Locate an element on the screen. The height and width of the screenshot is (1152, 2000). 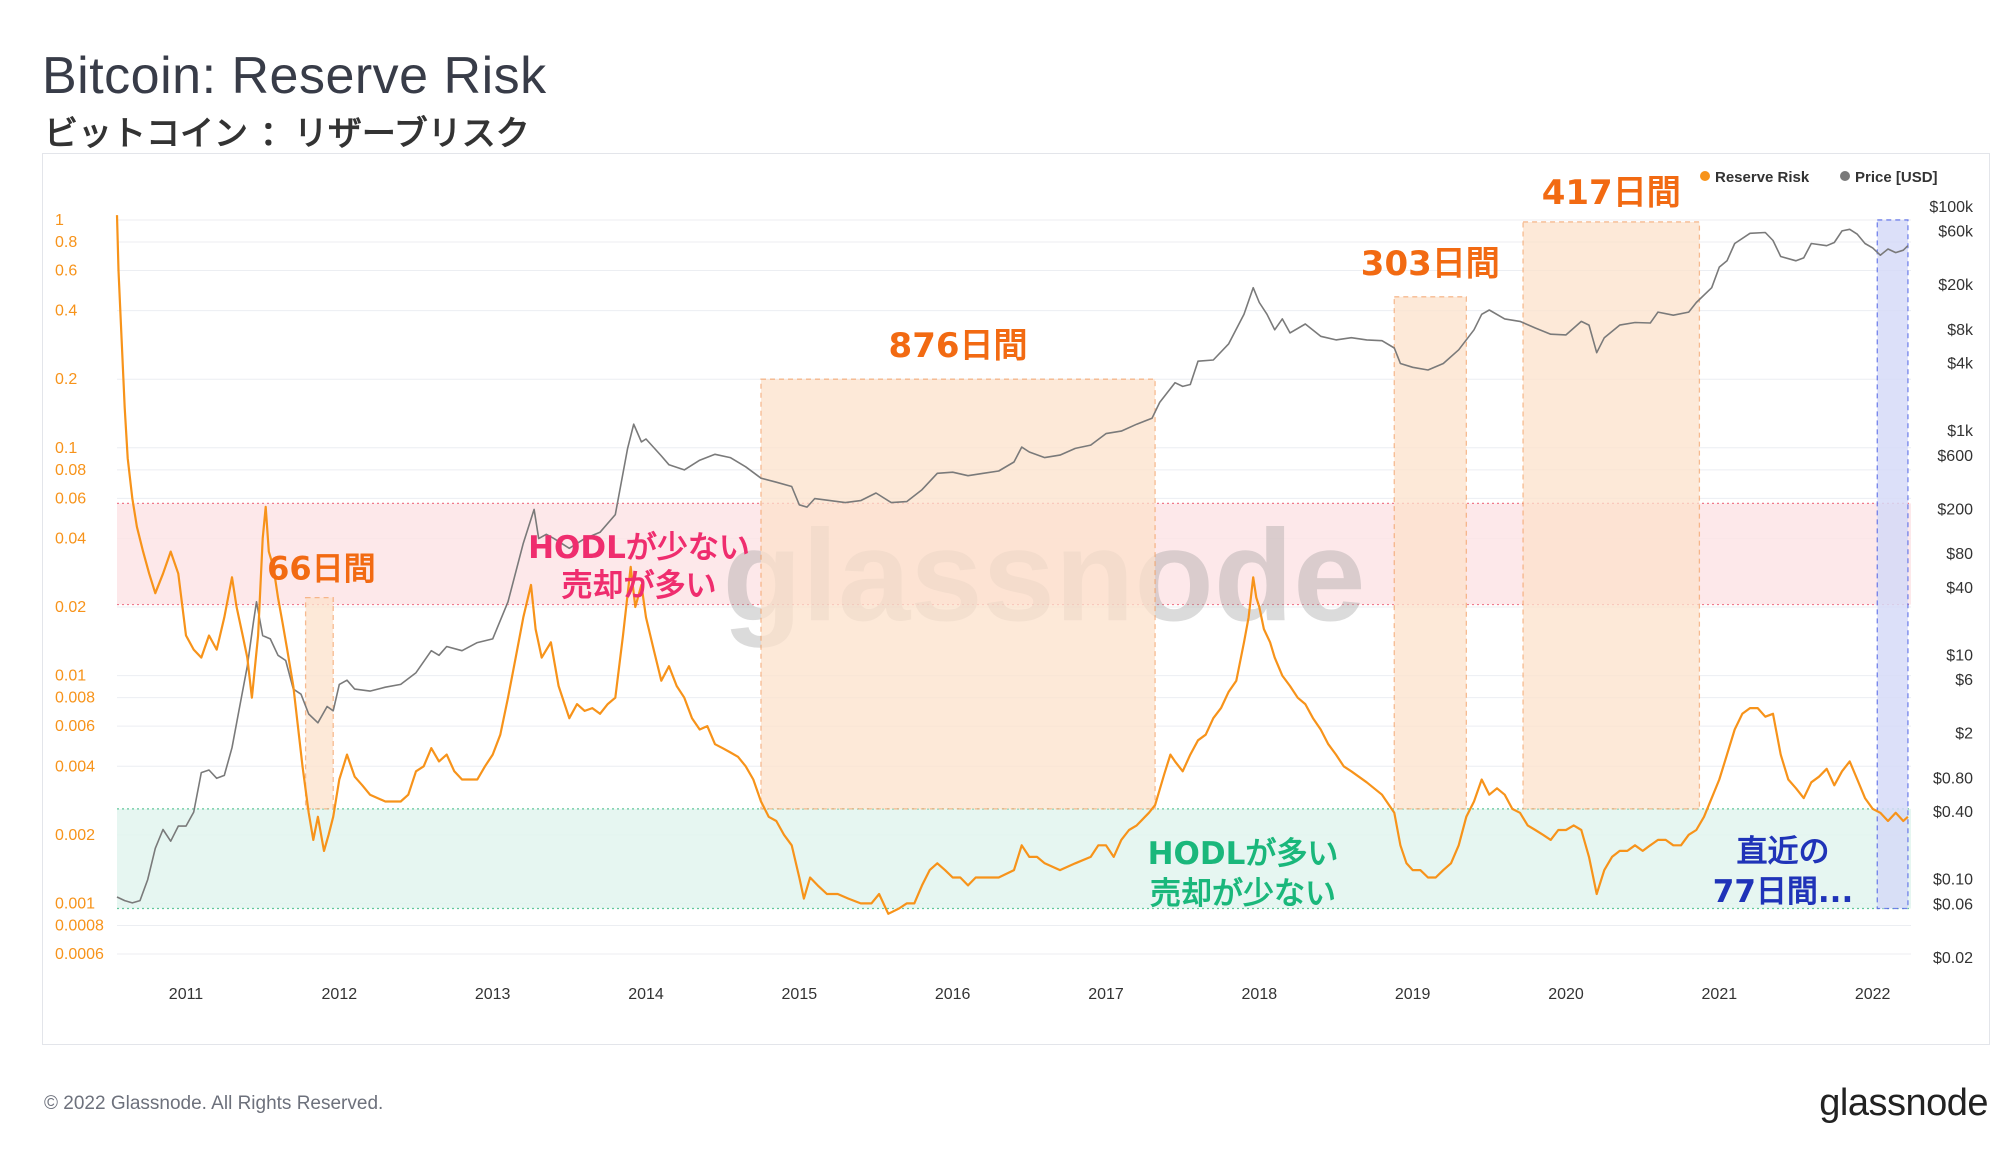
page-title: Bitcoin: Reserve Risk is located at coordinates (294, 76).